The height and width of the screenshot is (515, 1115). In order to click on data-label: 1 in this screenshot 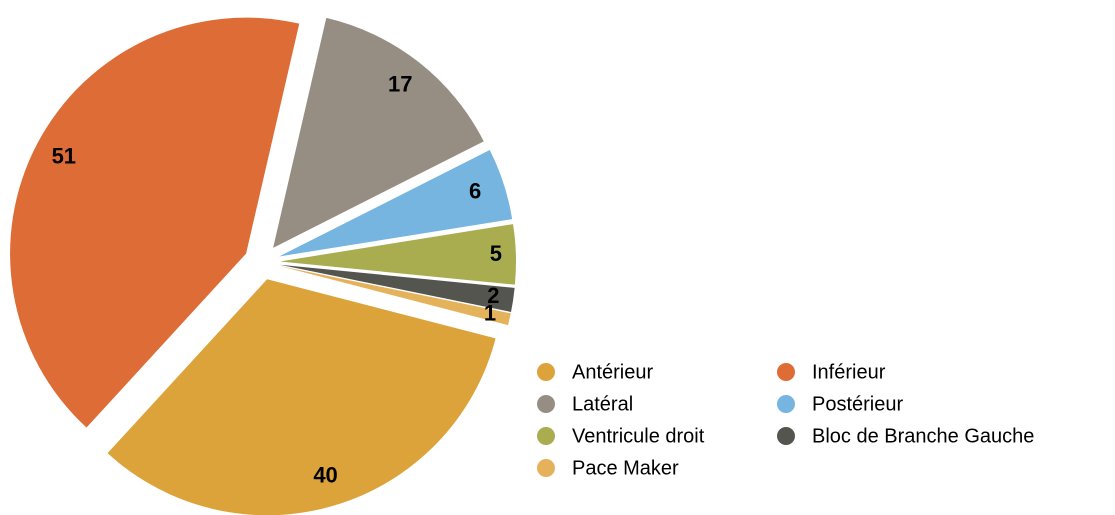, I will do `click(490, 313)`.